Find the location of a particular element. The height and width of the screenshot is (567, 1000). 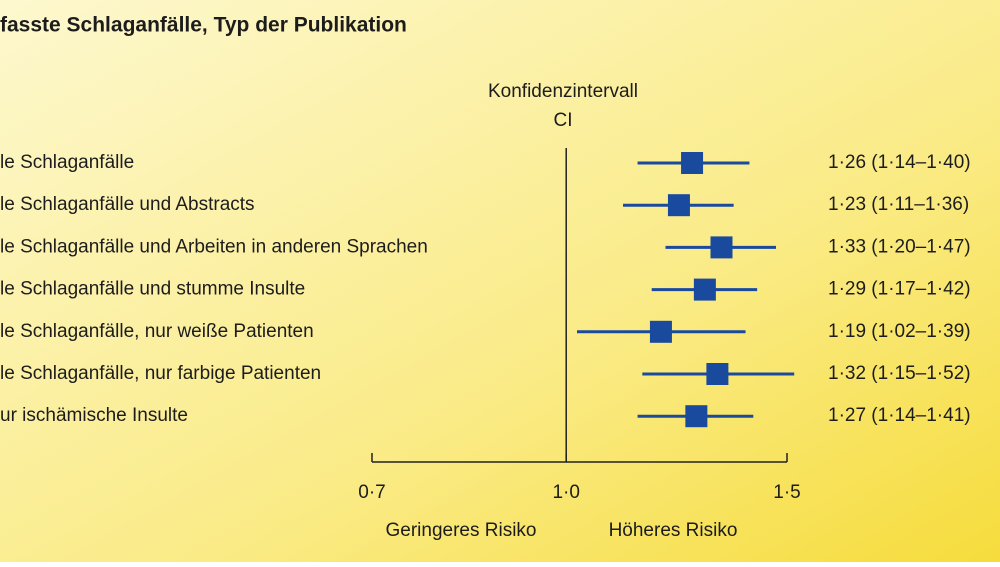

row-label: le Schlaganfälle, nur weiße Patienten is located at coordinates (157, 331).